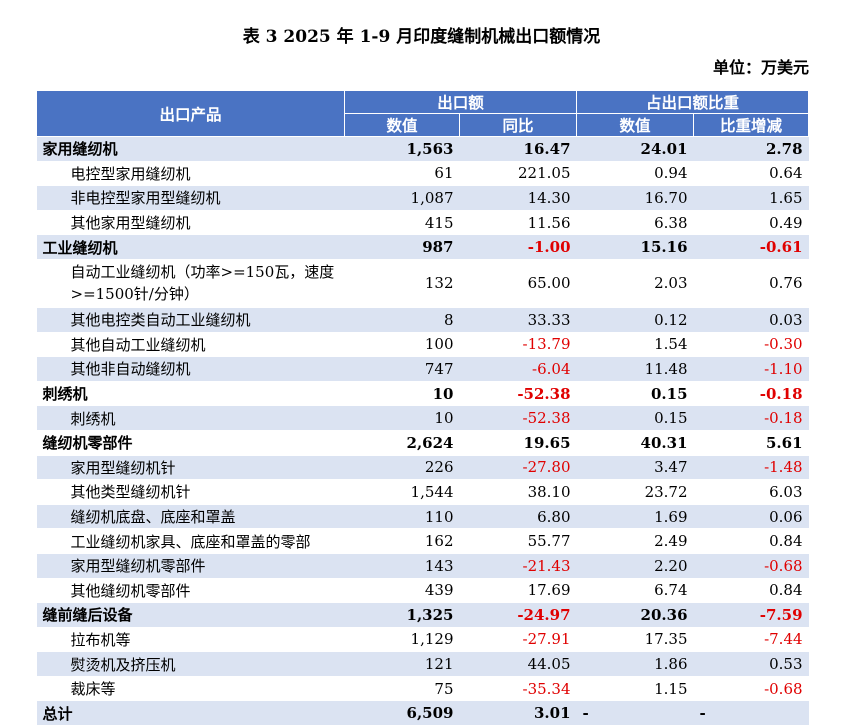  What do you see at coordinates (422, 664) in the screenshot?
I see `table-row: 熨烫机及挤压机 121 44.05 1.86 0.53` at bounding box center [422, 664].